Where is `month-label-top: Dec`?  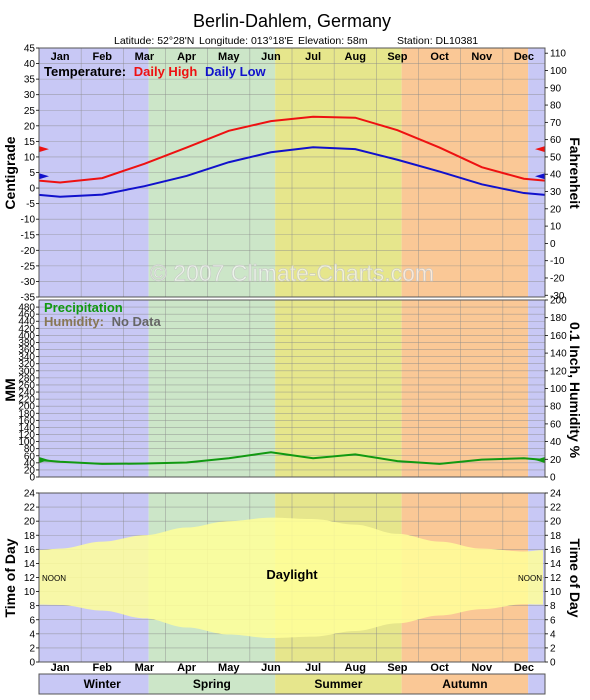
month-label-top: Dec is located at coordinates (524, 57).